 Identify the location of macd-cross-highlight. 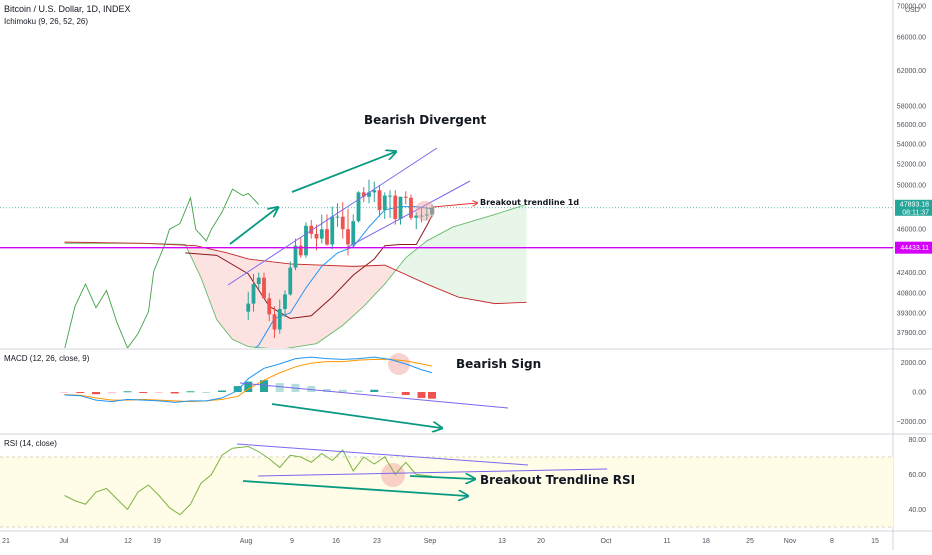
(399, 364).